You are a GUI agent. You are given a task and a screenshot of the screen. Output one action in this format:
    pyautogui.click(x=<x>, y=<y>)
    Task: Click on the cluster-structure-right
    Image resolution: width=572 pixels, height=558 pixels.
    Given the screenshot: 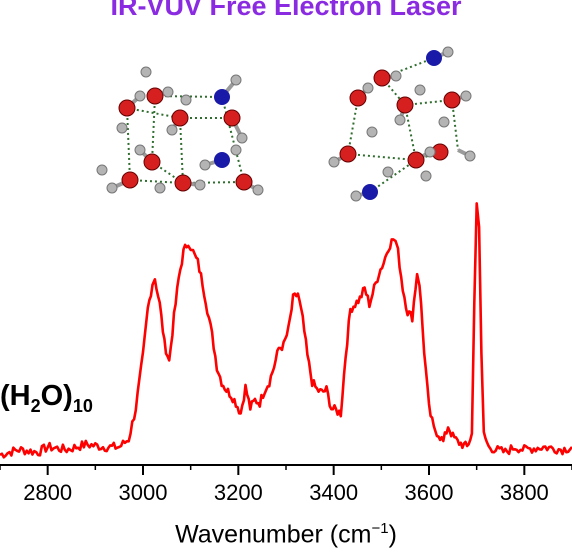 What is the action you would take?
    pyautogui.click(x=402, y=124)
    